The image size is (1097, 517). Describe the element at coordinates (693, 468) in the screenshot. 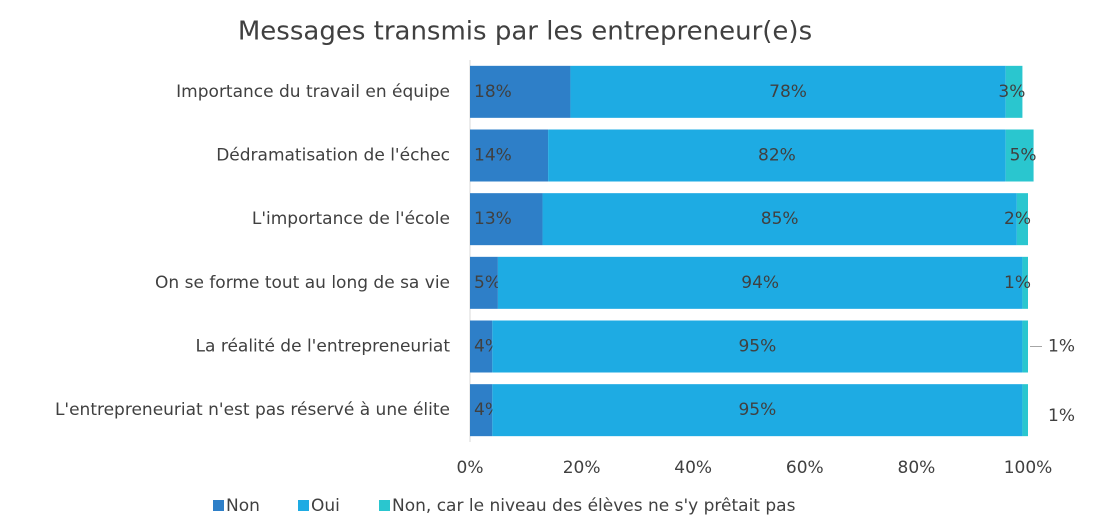

I see `x-tick-label: 40%` at that location.